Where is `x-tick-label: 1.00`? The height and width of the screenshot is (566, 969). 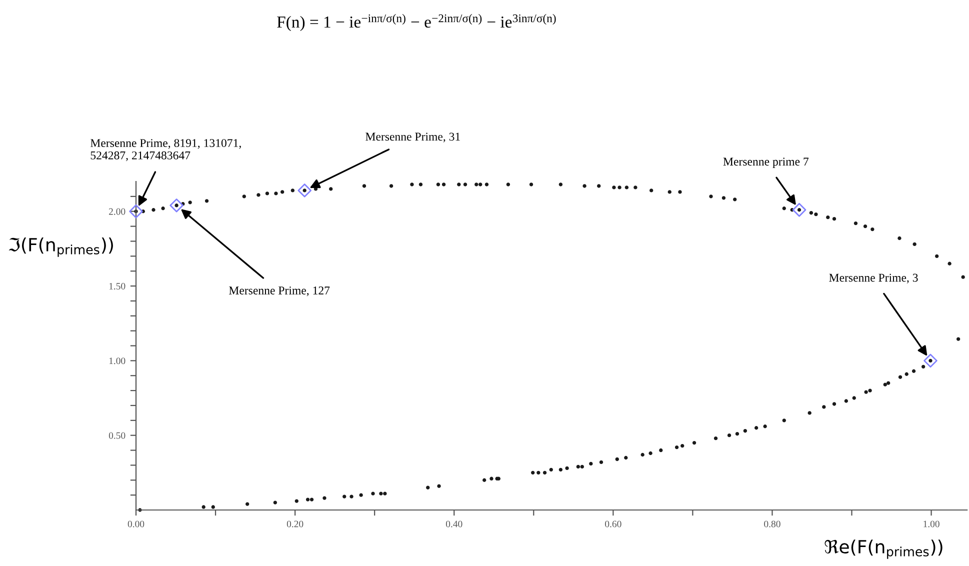 x-tick-label: 1.00 is located at coordinates (932, 524).